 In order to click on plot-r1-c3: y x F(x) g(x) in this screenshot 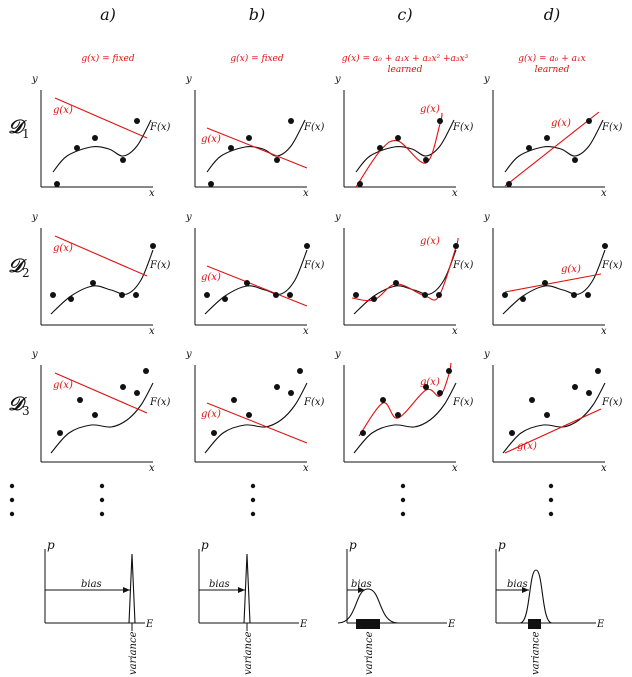, I will do `click(403, 136)`.